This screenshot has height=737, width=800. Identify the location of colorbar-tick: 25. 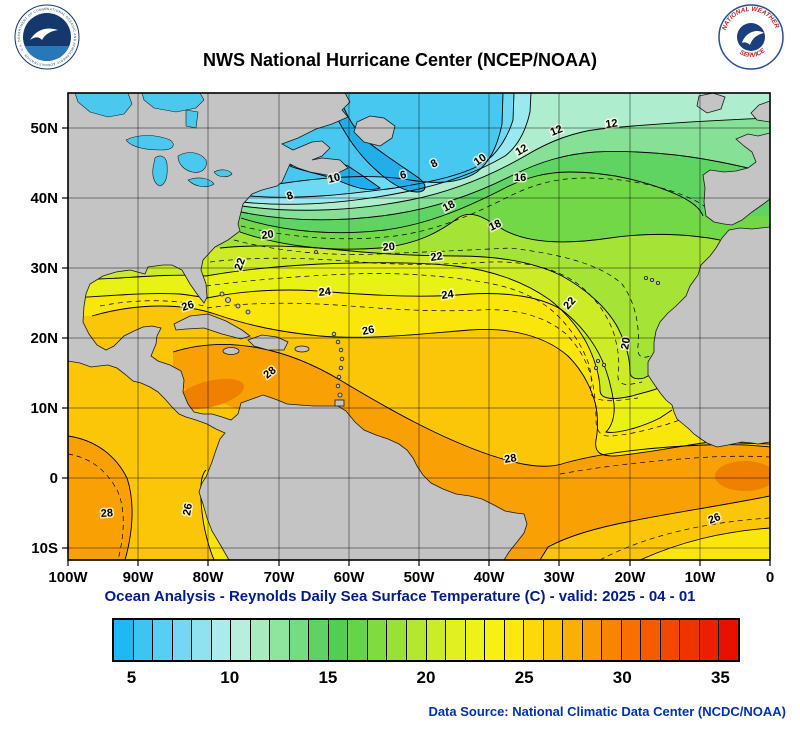
(524, 677).